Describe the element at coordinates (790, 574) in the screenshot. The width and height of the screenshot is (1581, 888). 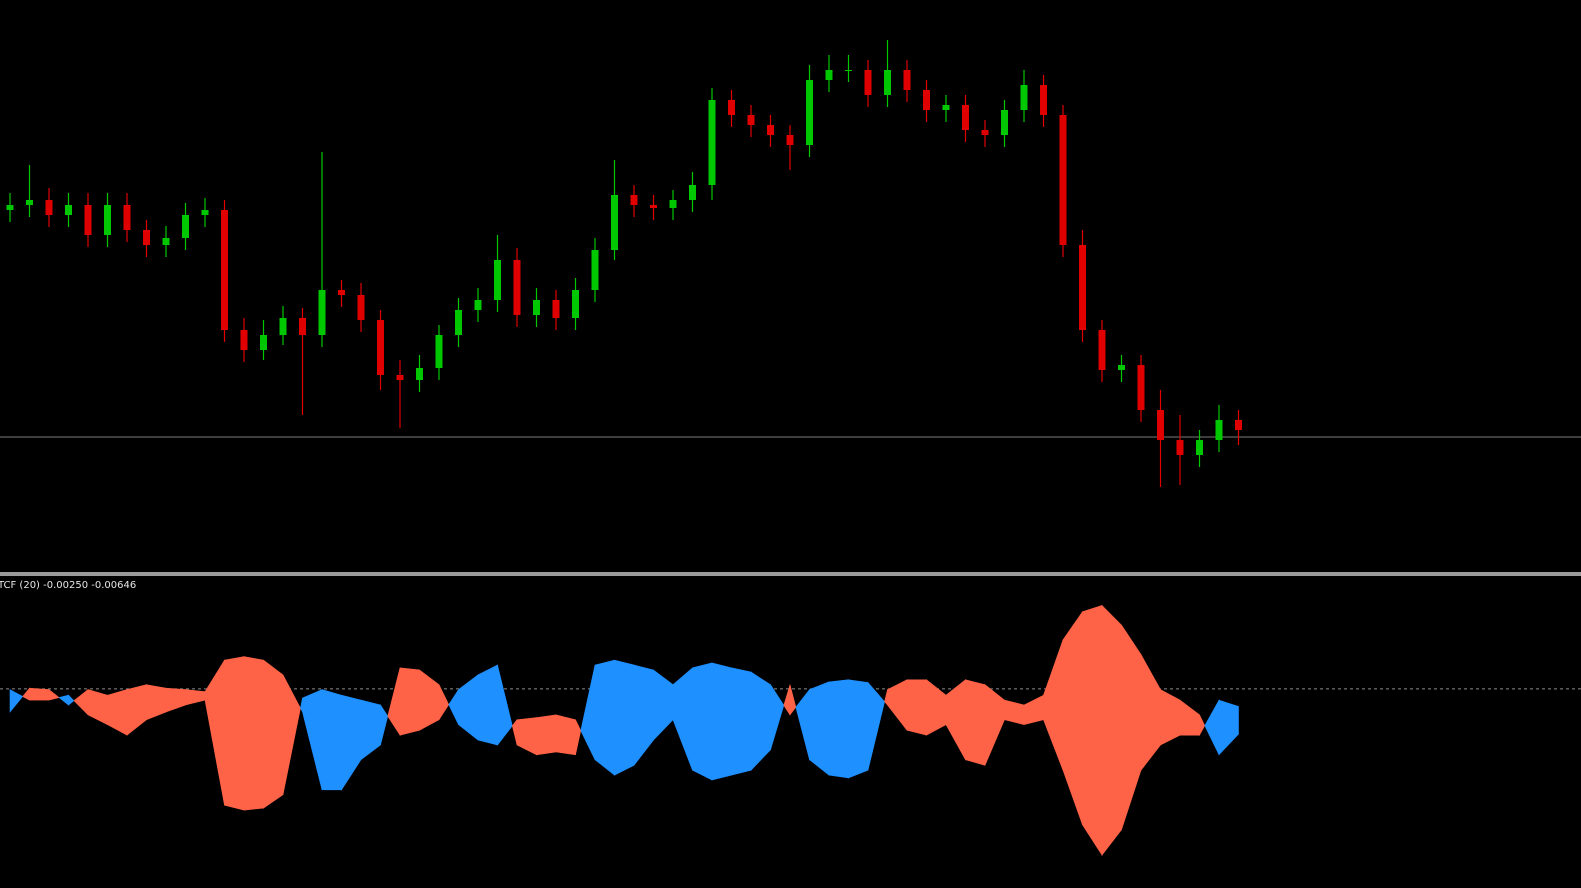
I see `pane-separator` at that location.